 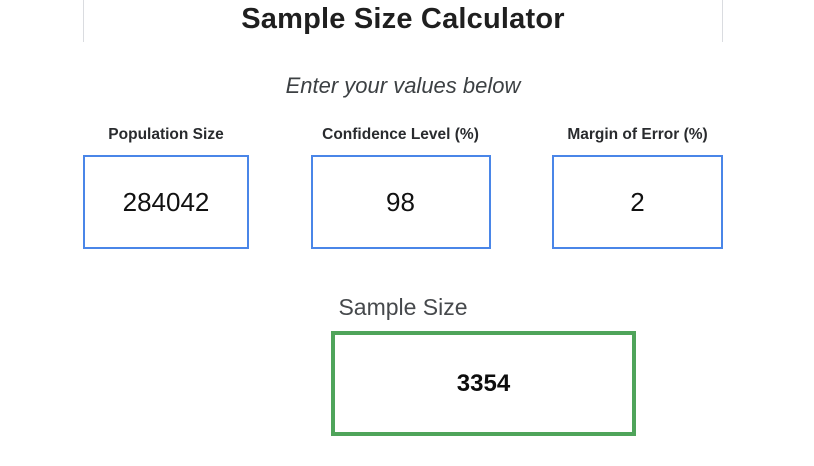 I want to click on sample-size-result-box: 3354, so click(x=483, y=383).